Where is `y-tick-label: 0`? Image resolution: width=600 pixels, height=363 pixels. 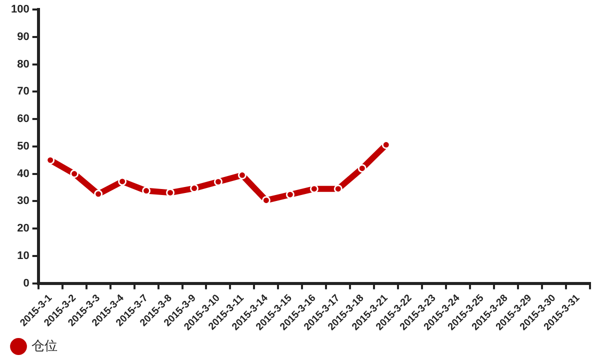 y-tick-label: 0 is located at coordinates (26, 283).